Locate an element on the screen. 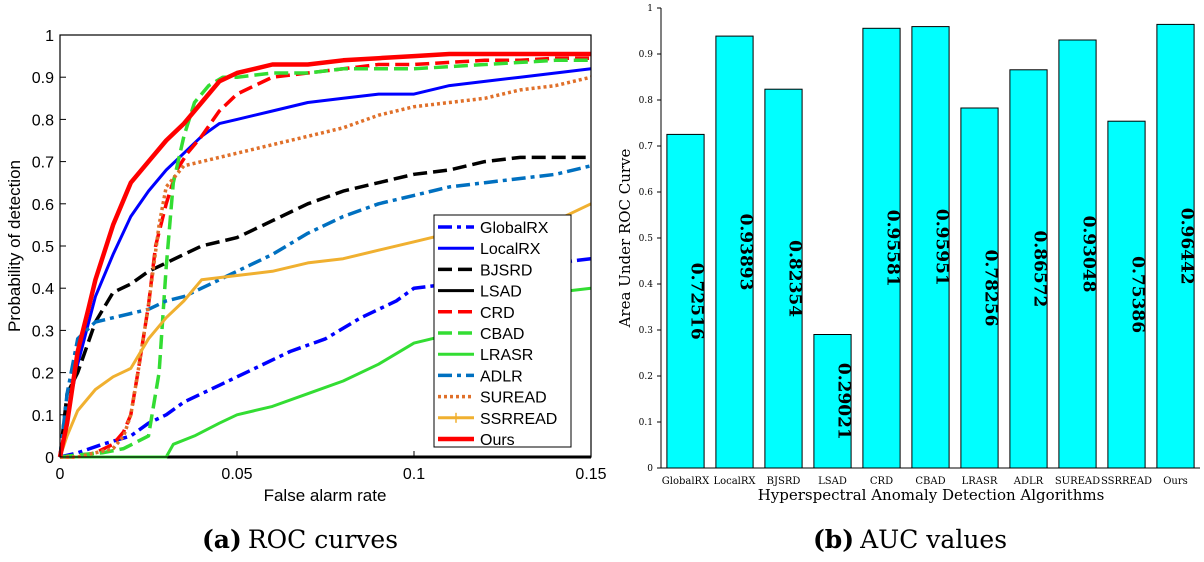 The width and height of the screenshot is (1204, 562). auc-y-tick-label: 0.4 is located at coordinates (646, 285).